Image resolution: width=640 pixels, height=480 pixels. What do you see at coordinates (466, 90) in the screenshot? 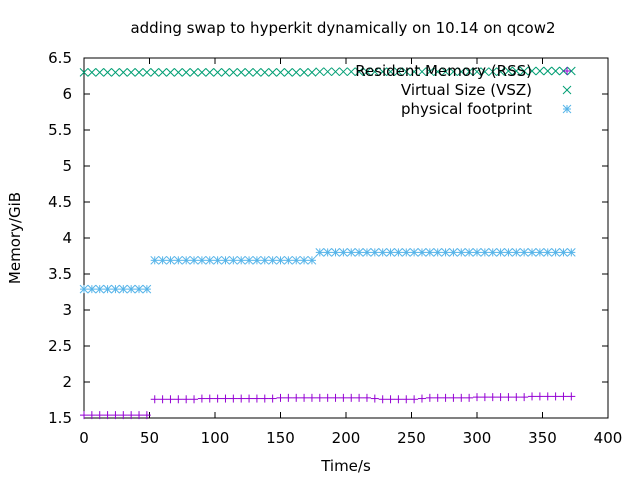
I see `legend-label: Virtual Size (VSZ)` at bounding box center [466, 90].